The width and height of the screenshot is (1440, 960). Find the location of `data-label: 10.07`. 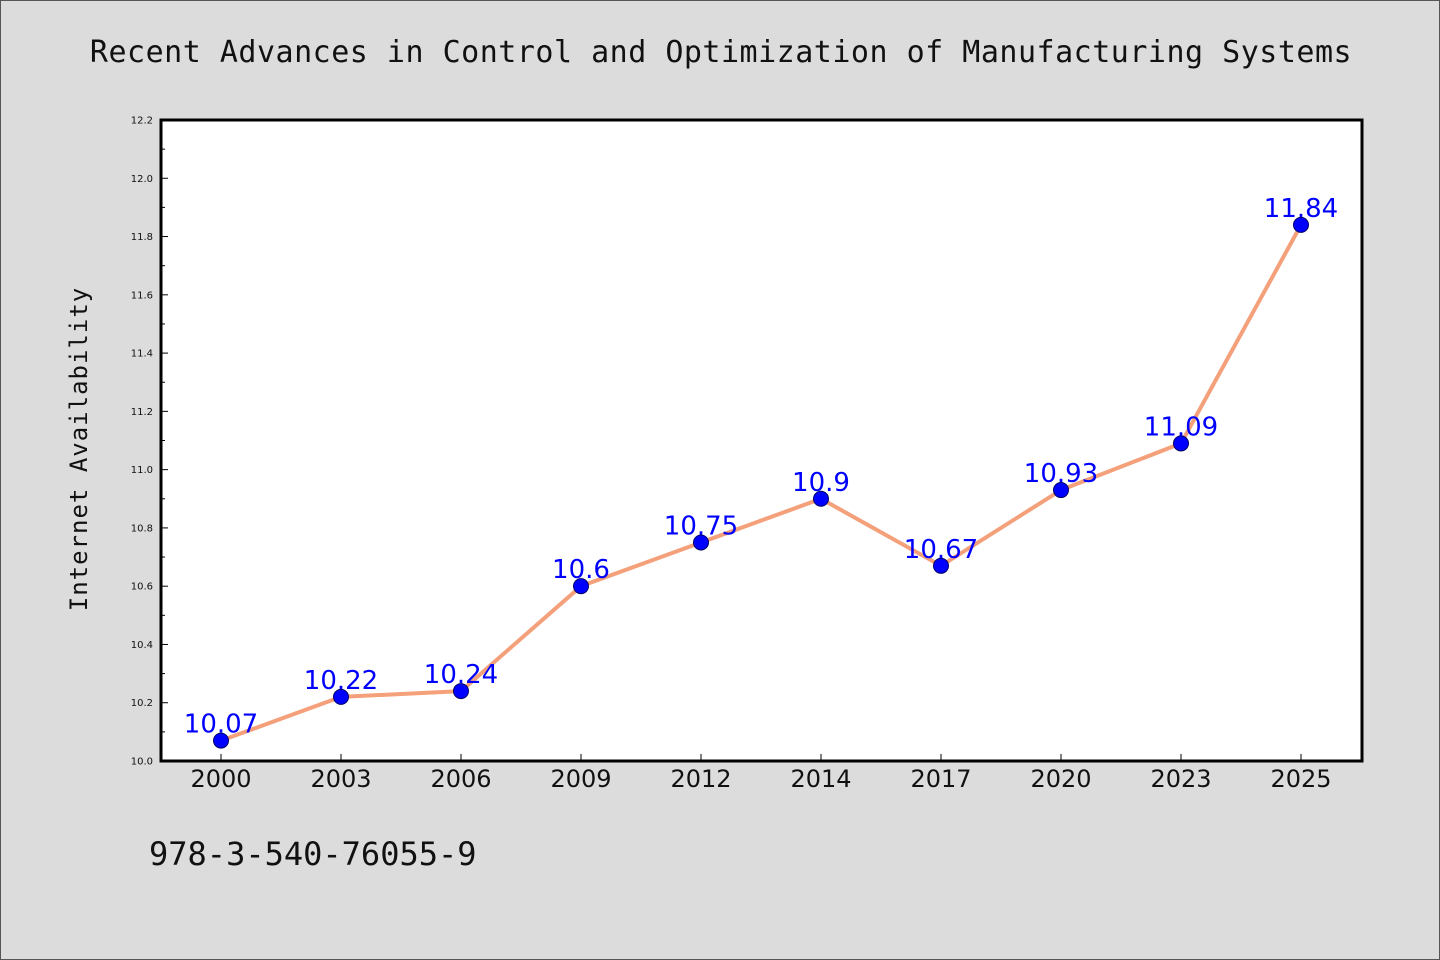

data-label: 10.07 is located at coordinates (221, 725).